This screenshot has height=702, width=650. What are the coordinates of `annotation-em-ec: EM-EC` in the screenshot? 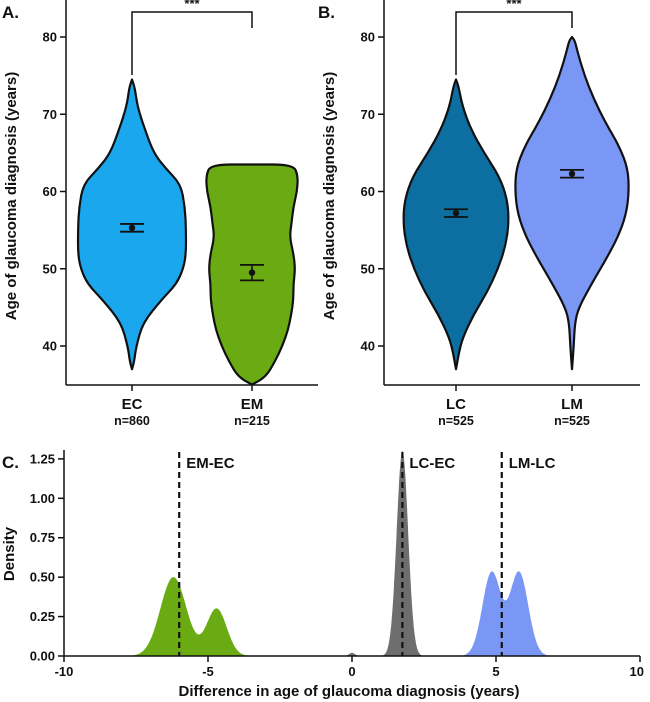 It's located at (210, 463).